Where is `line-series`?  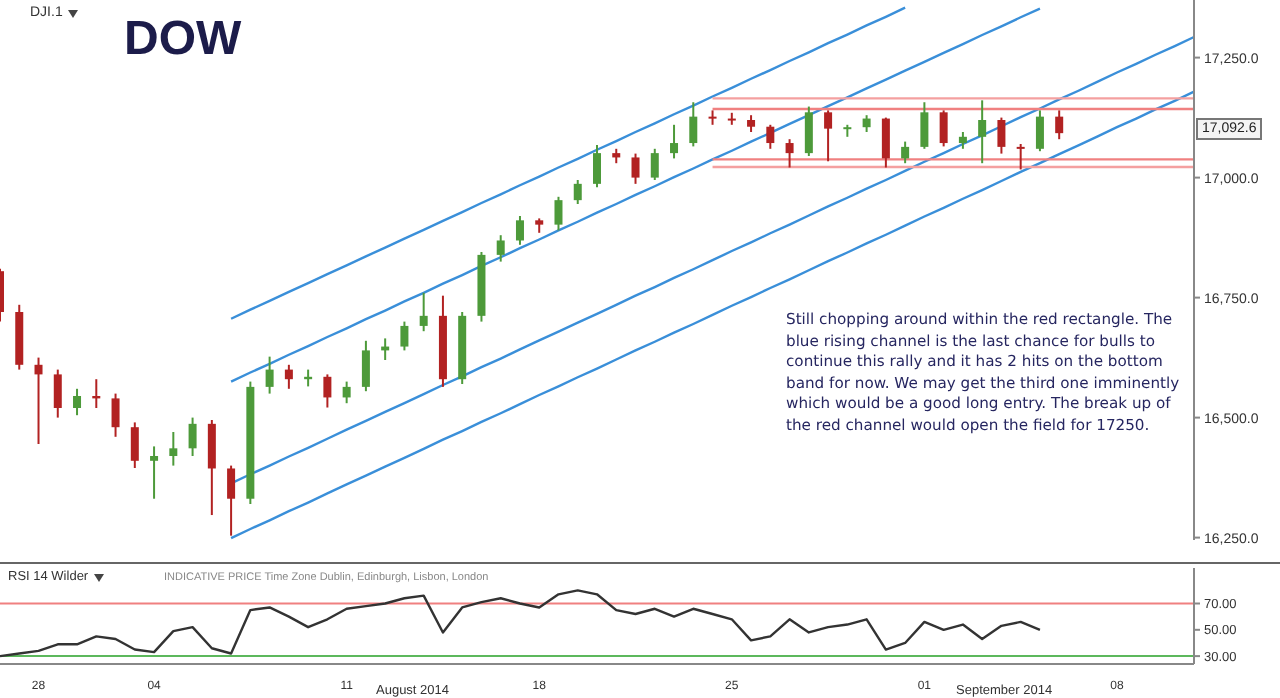
line-series is located at coordinates (521, 623).